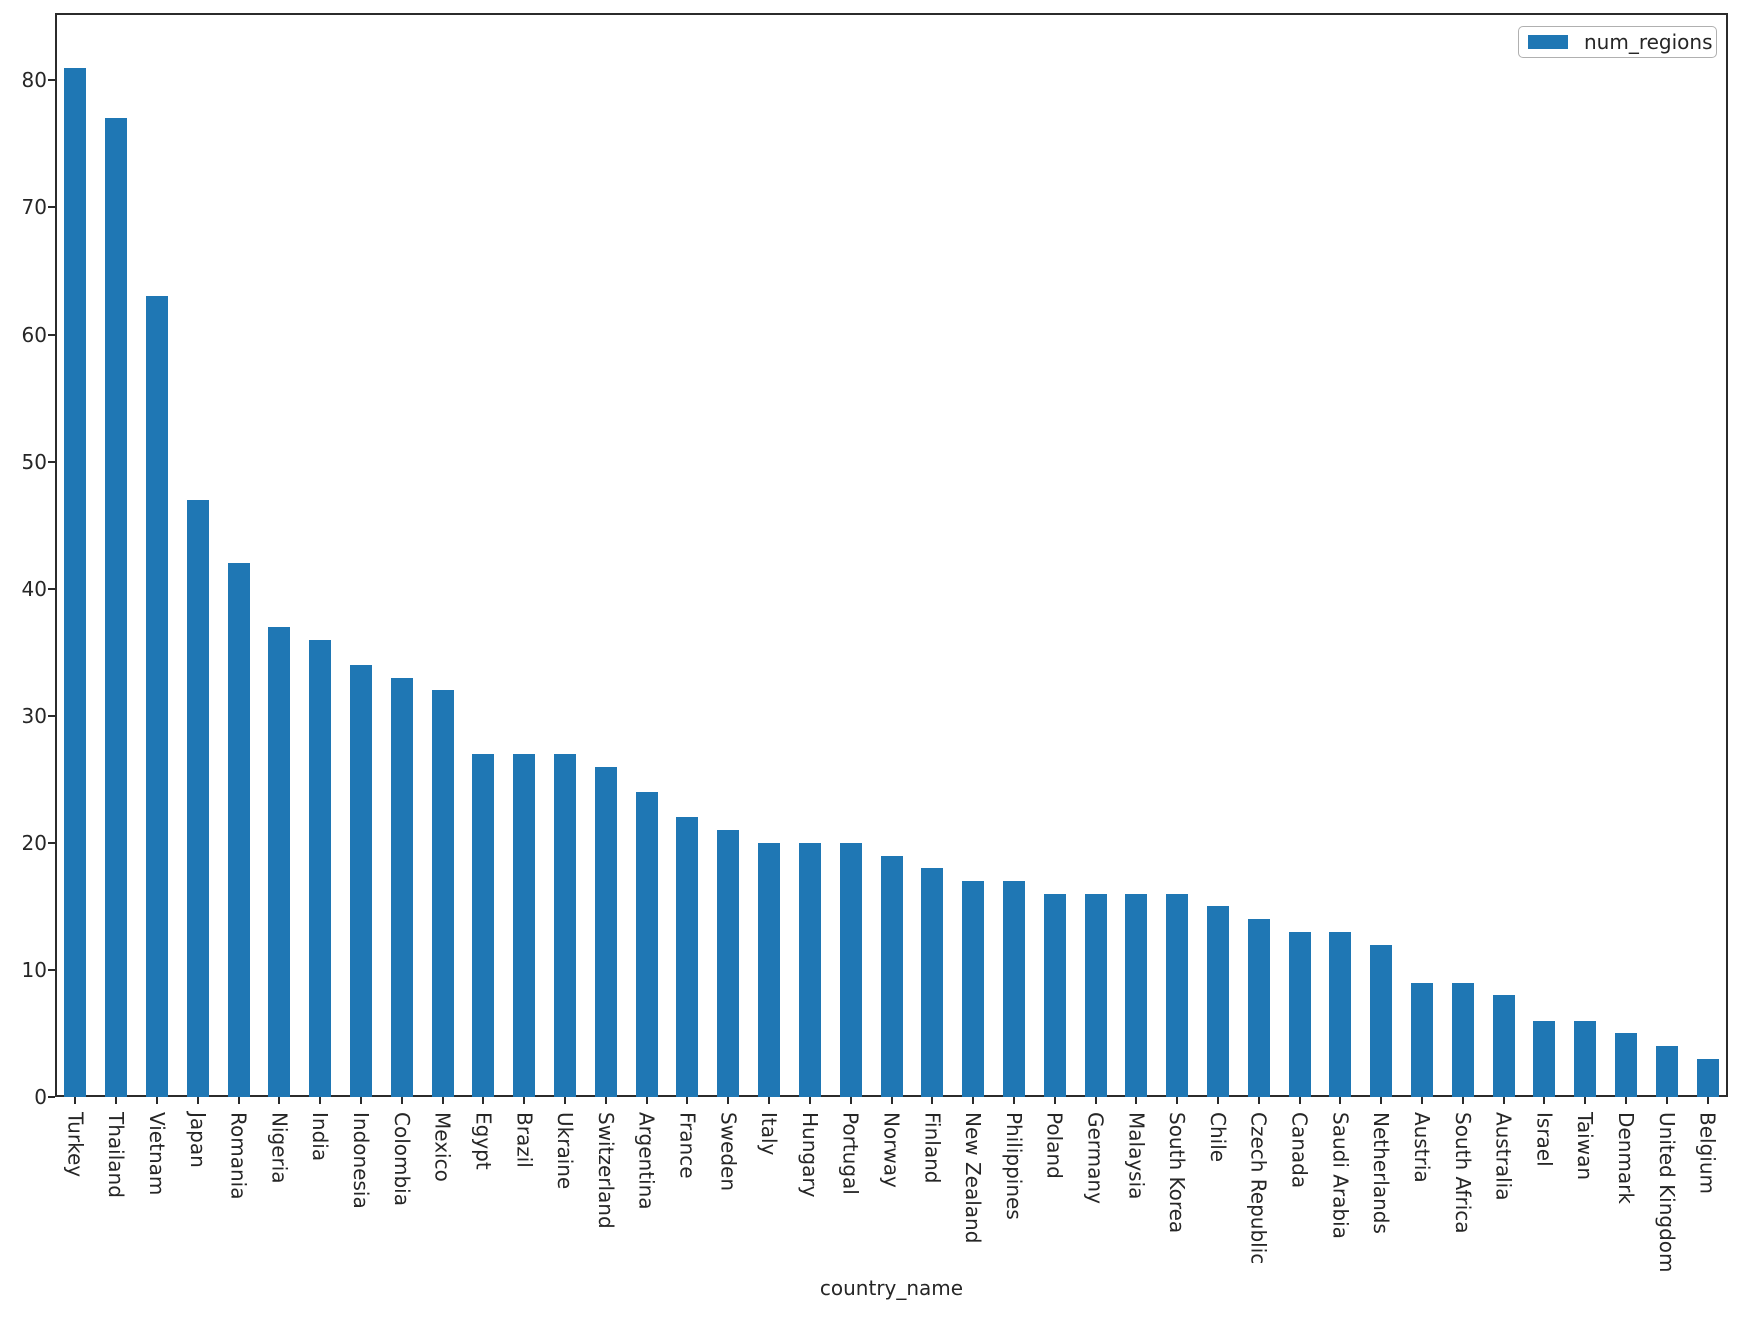 The height and width of the screenshot is (1318, 1742). I want to click on legend: num_regions, so click(1617, 42).